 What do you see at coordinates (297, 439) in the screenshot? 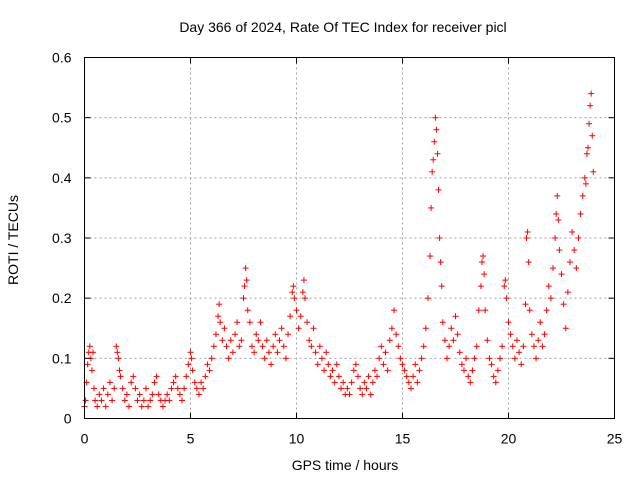
I see `x-tick-label: 10` at bounding box center [297, 439].